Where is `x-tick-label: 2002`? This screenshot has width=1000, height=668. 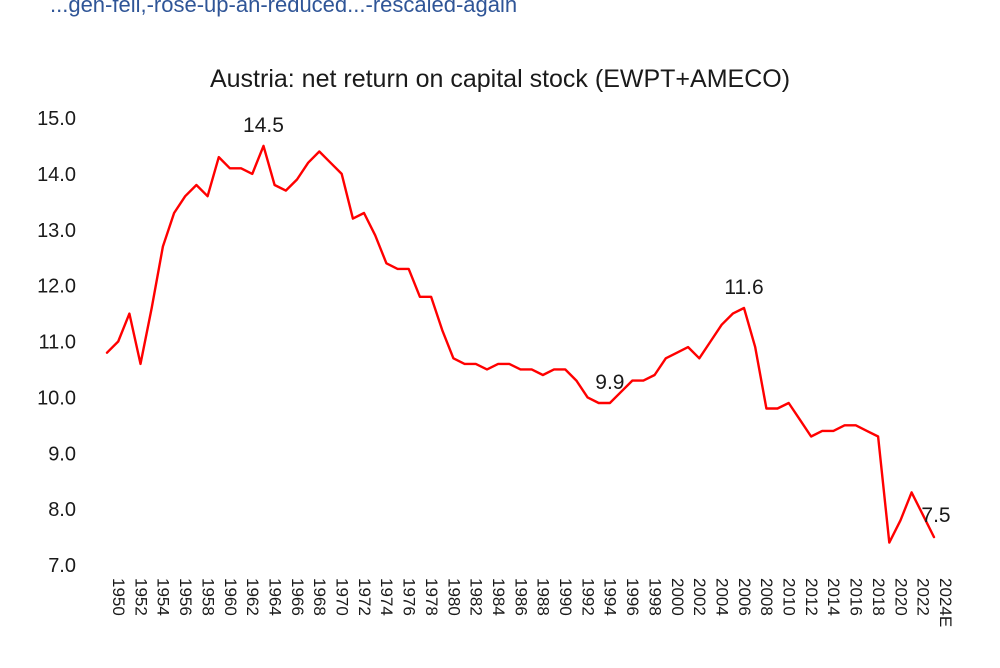 x-tick-label: 2002 is located at coordinates (699, 597).